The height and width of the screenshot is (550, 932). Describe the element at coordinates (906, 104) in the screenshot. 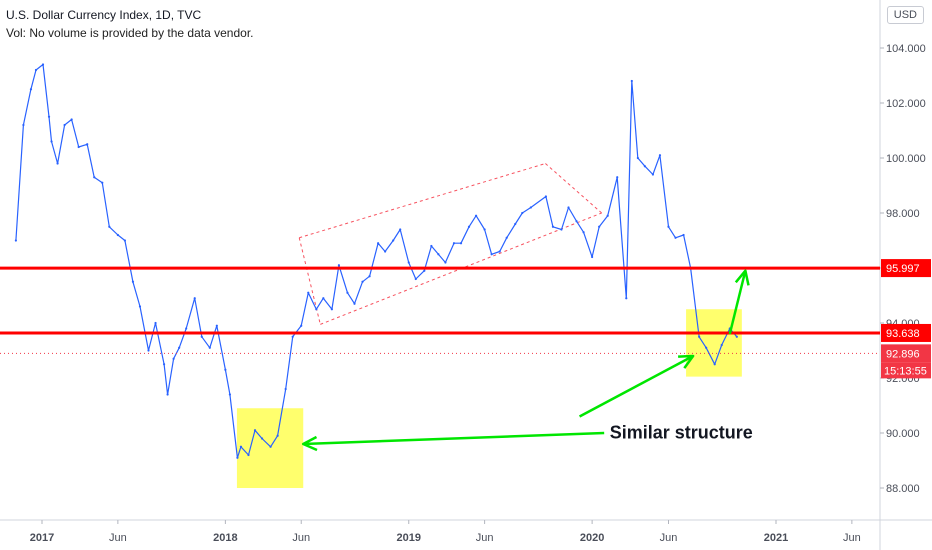

I see `price-tick-label: 102.000` at that location.